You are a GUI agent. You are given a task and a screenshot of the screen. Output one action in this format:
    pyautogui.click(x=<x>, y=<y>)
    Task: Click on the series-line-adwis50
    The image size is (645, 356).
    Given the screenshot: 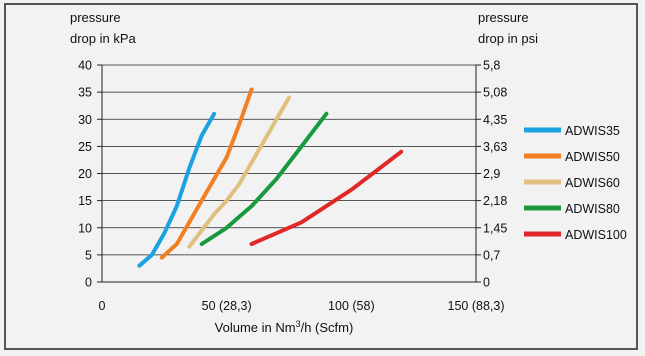 What is the action you would take?
    pyautogui.click(x=206, y=173)
    